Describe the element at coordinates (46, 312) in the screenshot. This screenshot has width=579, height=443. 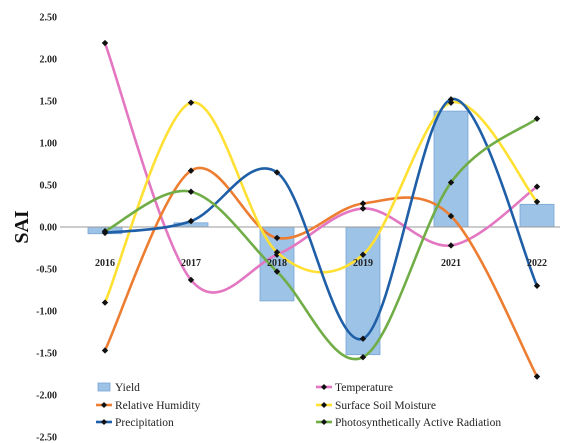
I see `y-tick-label: -1.00` at that location.